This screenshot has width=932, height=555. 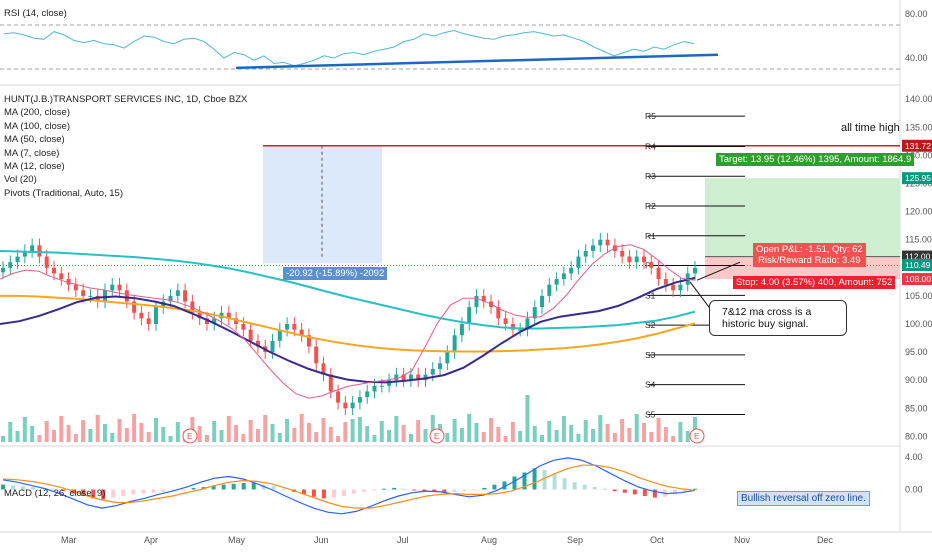 What do you see at coordinates (34, 167) in the screenshot?
I see `legend-ma12: MA (12, close)` at bounding box center [34, 167].